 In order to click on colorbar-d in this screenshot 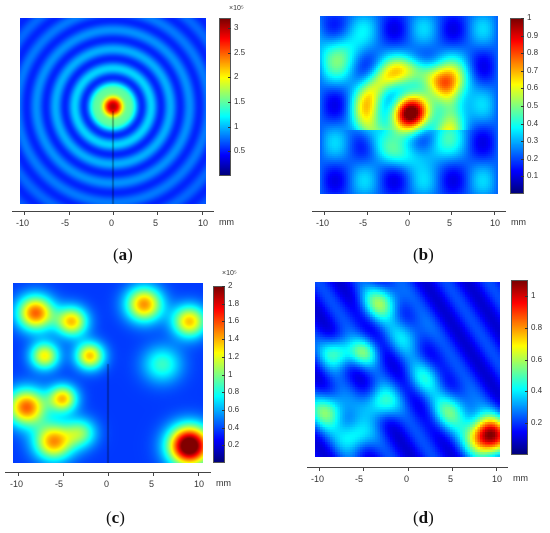, I will do `click(519, 367)`.